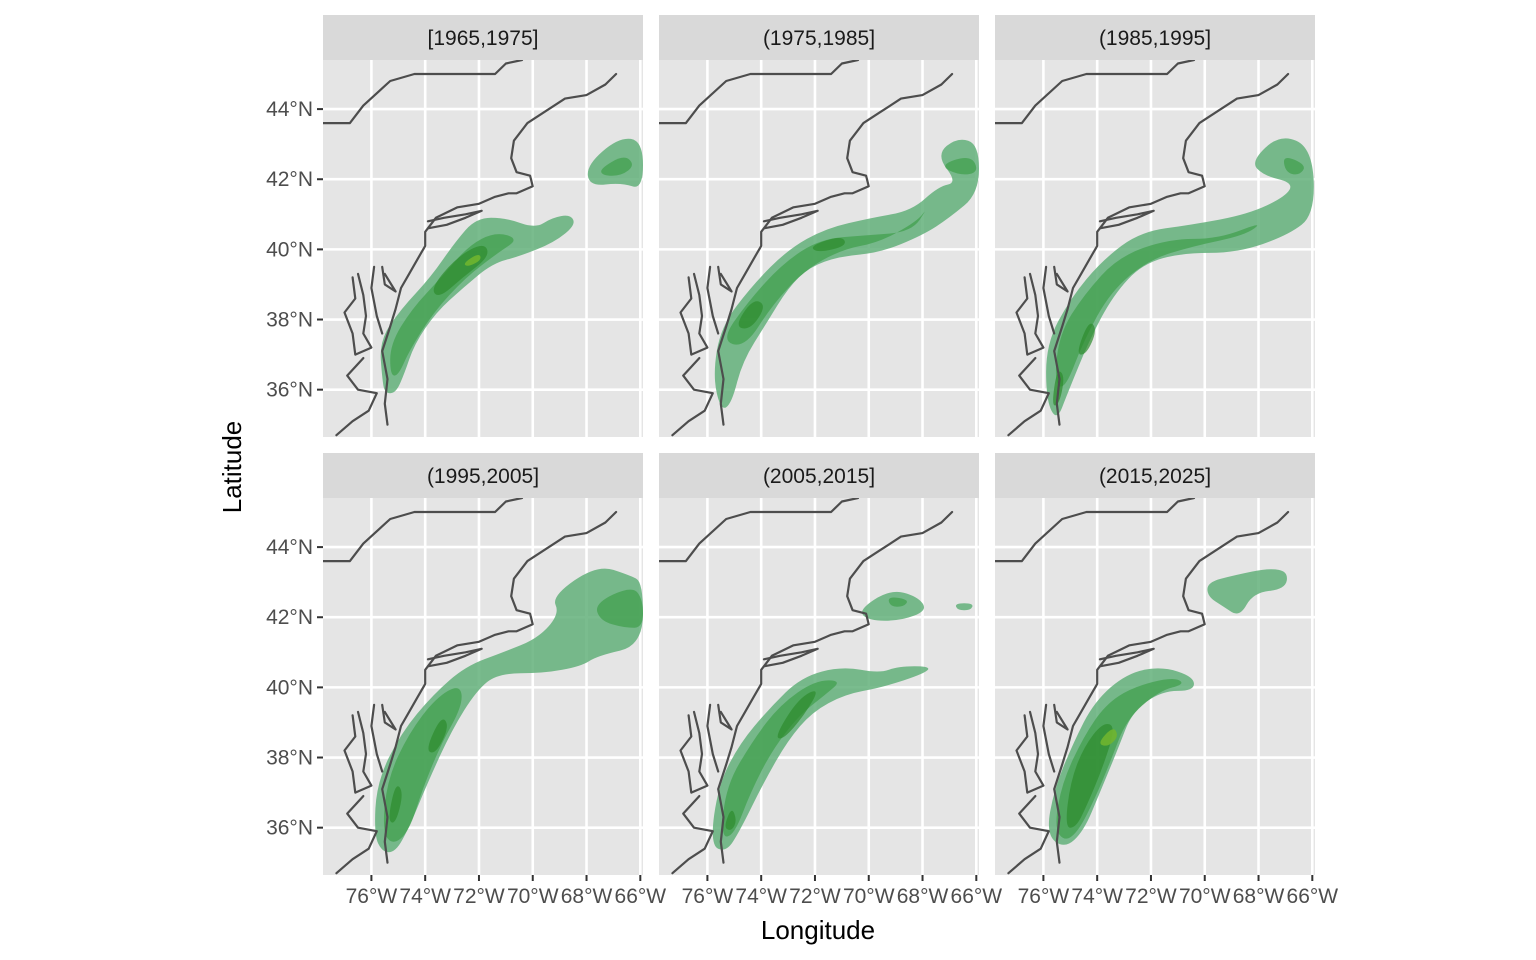 The height and width of the screenshot is (960, 1536). What do you see at coordinates (483, 38) in the screenshot?
I see `facet-strip-label: [1965,1975]` at bounding box center [483, 38].